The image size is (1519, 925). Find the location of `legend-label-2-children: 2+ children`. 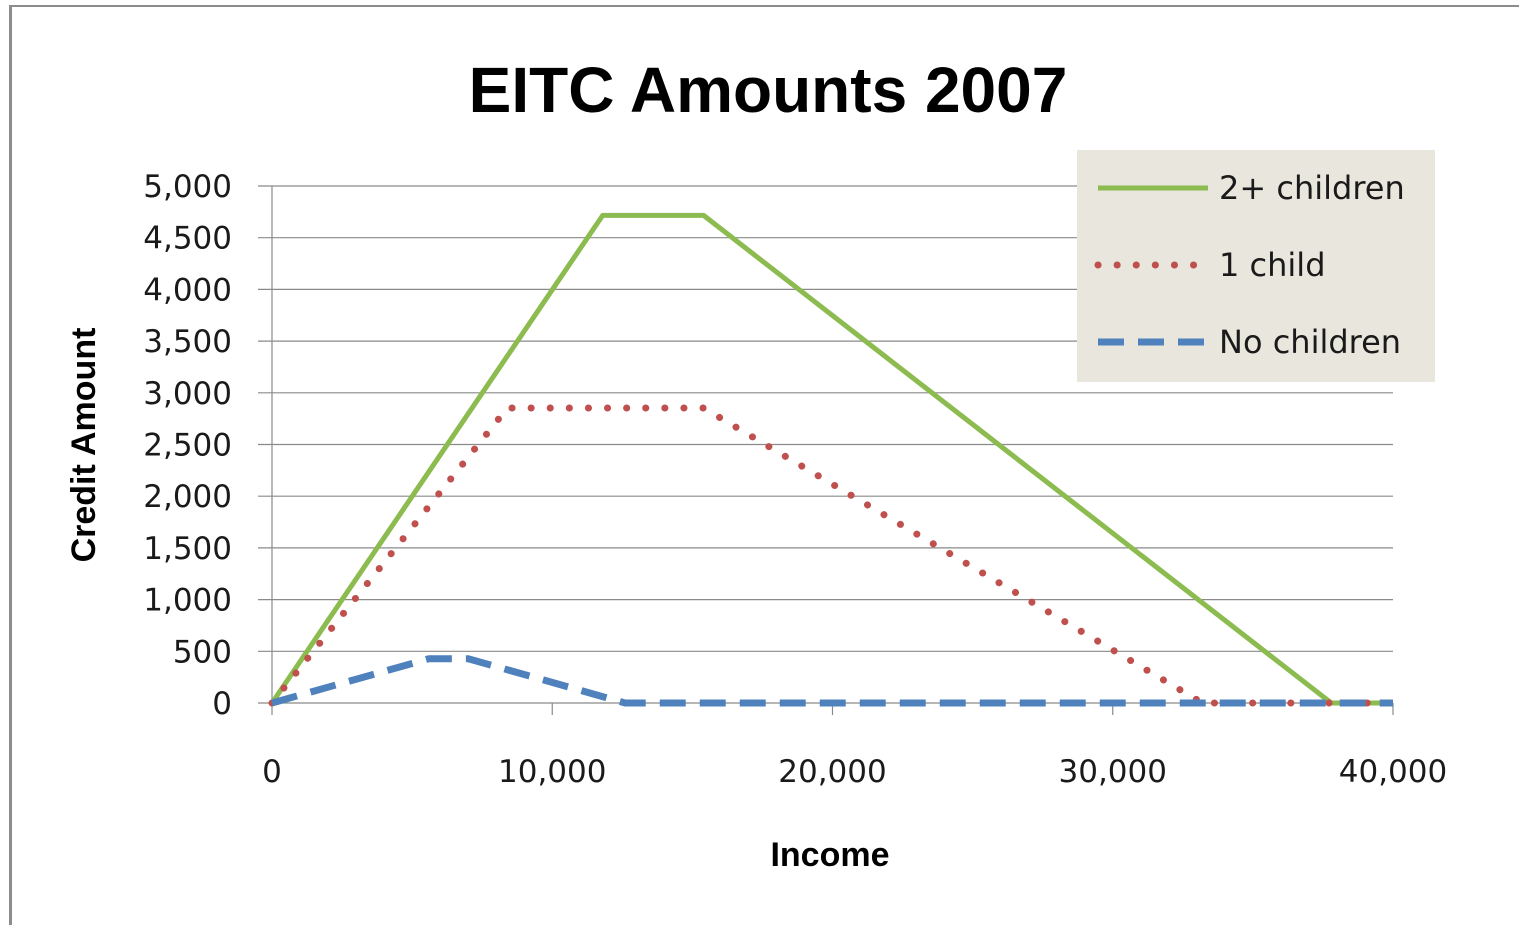

legend-label-2-children: 2+ children is located at coordinates (1312, 188).